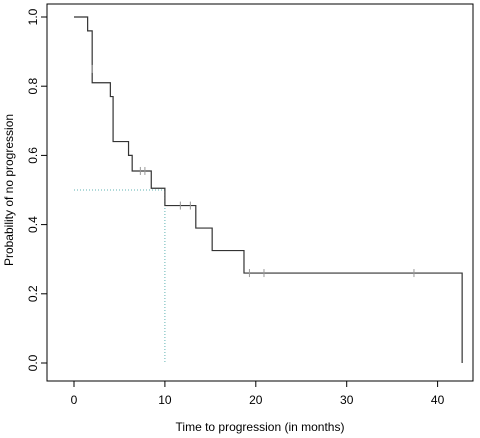  What do you see at coordinates (120, 276) in the screenshot?
I see `median-reference` at bounding box center [120, 276].